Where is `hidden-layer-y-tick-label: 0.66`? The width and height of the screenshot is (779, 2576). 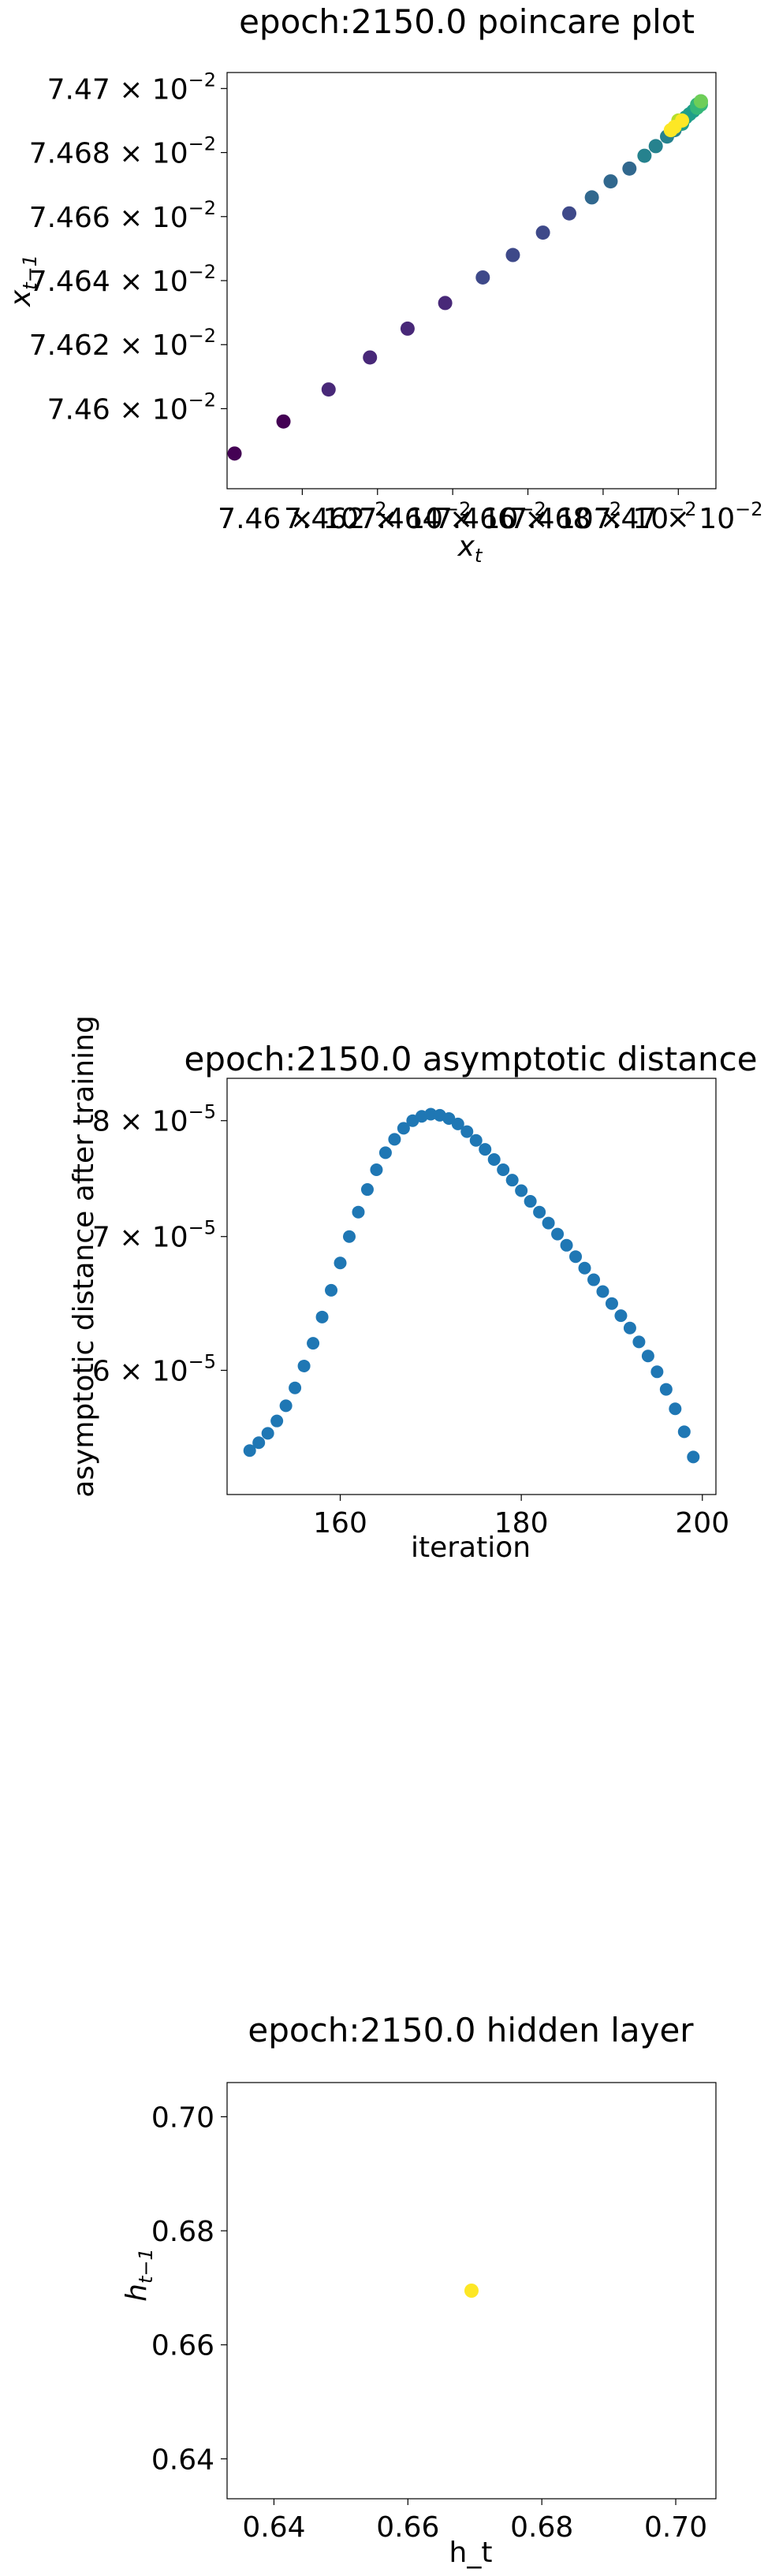 hidden-layer-y-tick-label: 0.66 is located at coordinates (182, 2346).